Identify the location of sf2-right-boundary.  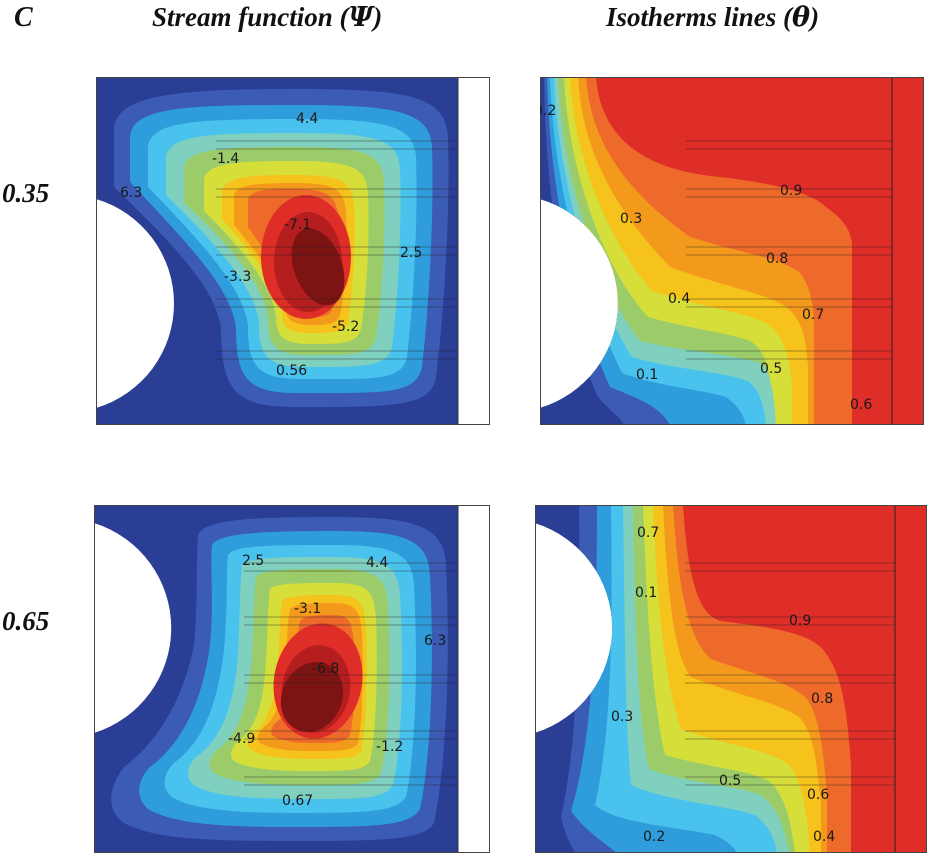
(473, 679).